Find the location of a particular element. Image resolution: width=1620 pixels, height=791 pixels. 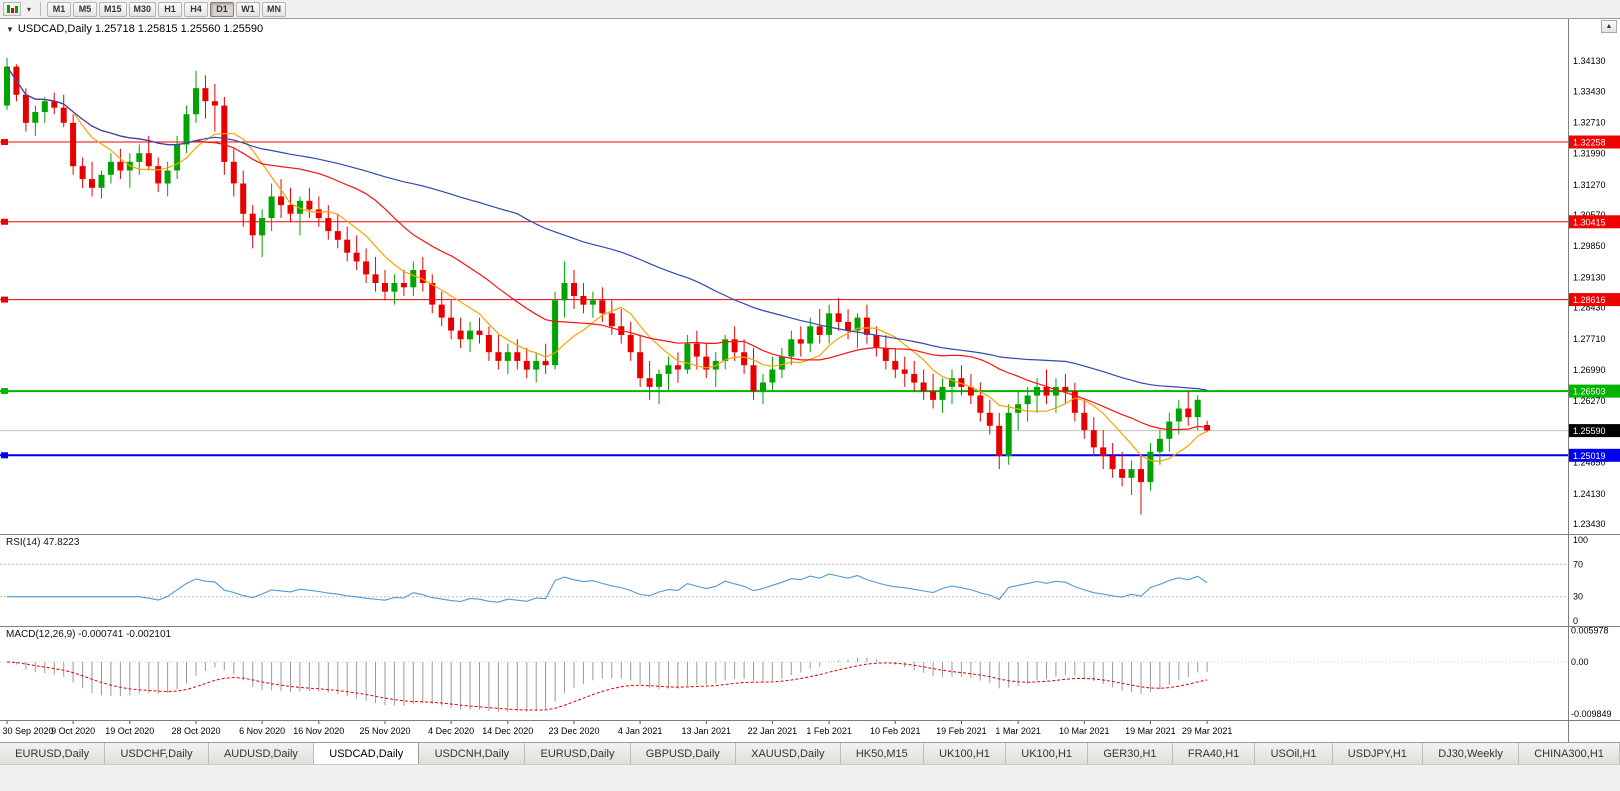

svg-text: 16 Nov 2020 is located at coordinates (318, 731).